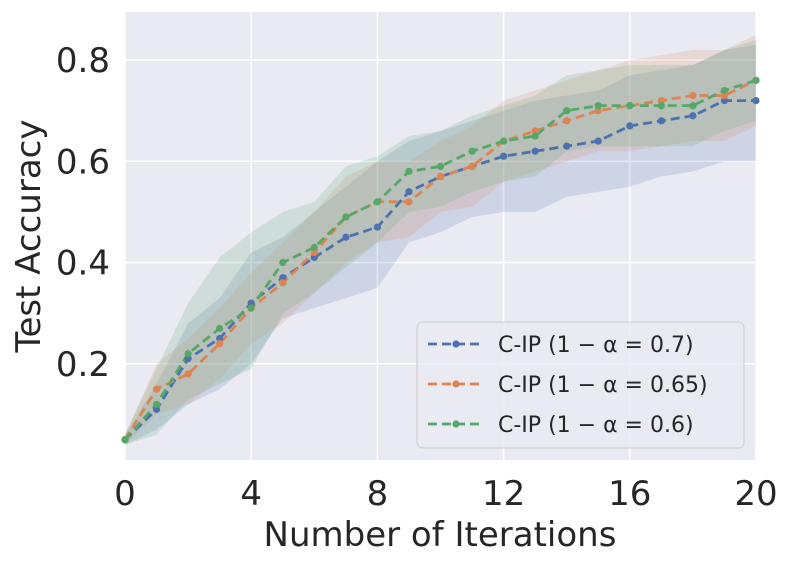 This screenshot has height=564, width=793. What do you see at coordinates (251, 494) in the screenshot?
I see `x-tick-label: 4` at bounding box center [251, 494].